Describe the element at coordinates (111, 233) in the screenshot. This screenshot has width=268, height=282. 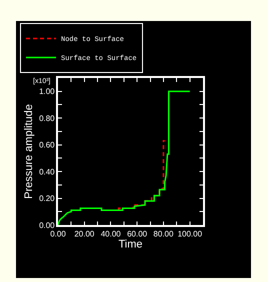
I see `x-tick-label: 40.00` at that location.